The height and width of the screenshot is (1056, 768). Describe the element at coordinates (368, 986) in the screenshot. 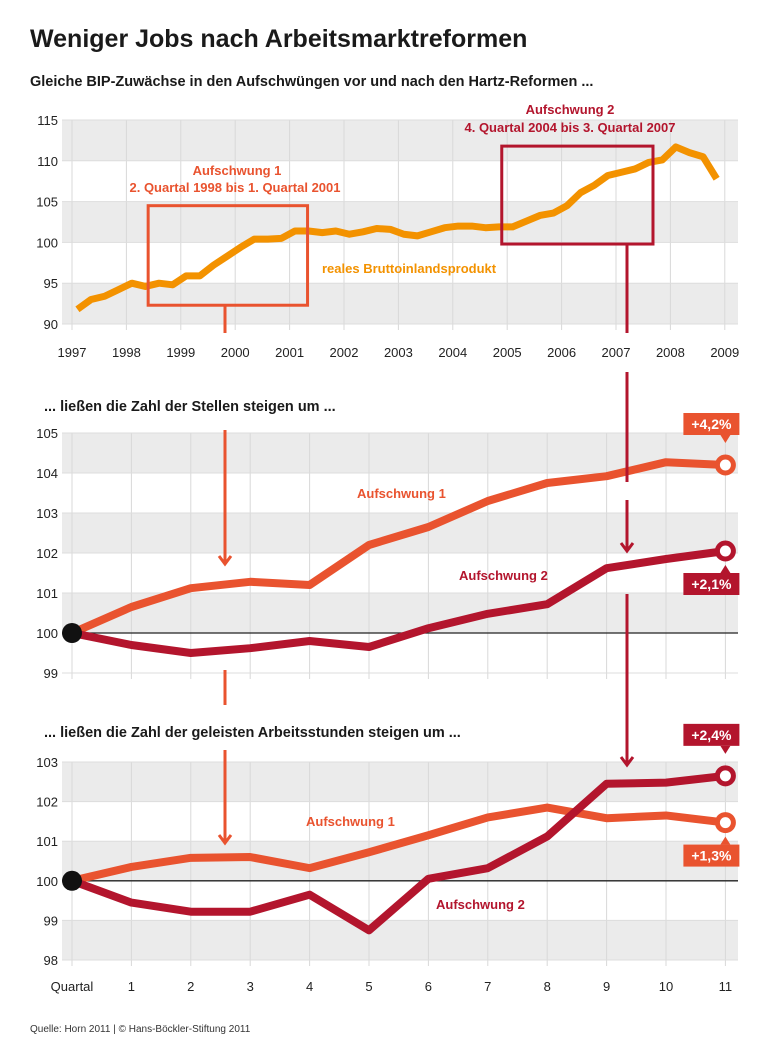

I see `x-tick-label: 5` at that location.